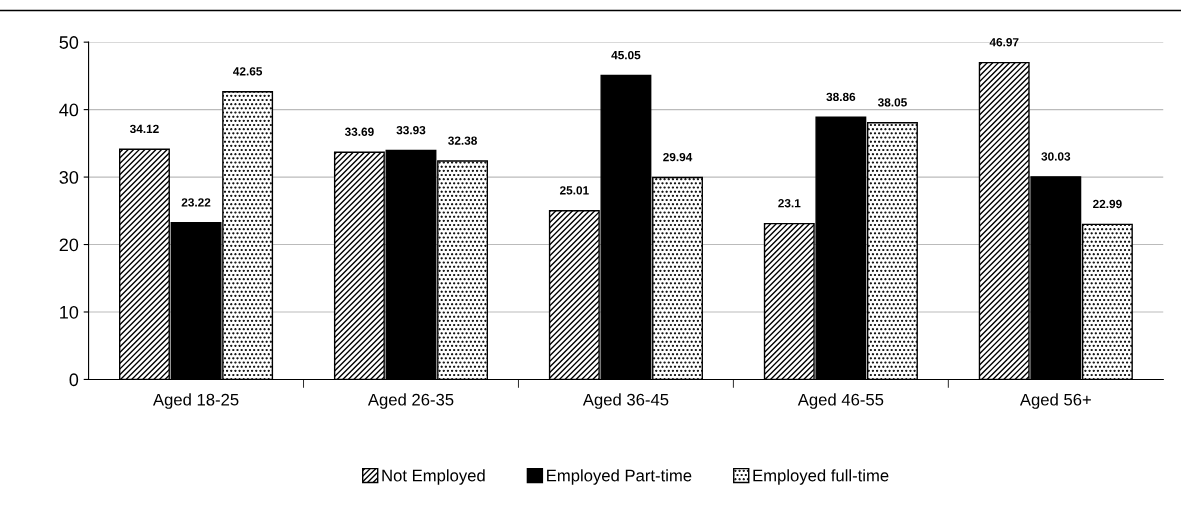 This screenshot has width=1181, height=527. Describe the element at coordinates (678, 157) in the screenshot. I see `data-label: 29.94` at that location.